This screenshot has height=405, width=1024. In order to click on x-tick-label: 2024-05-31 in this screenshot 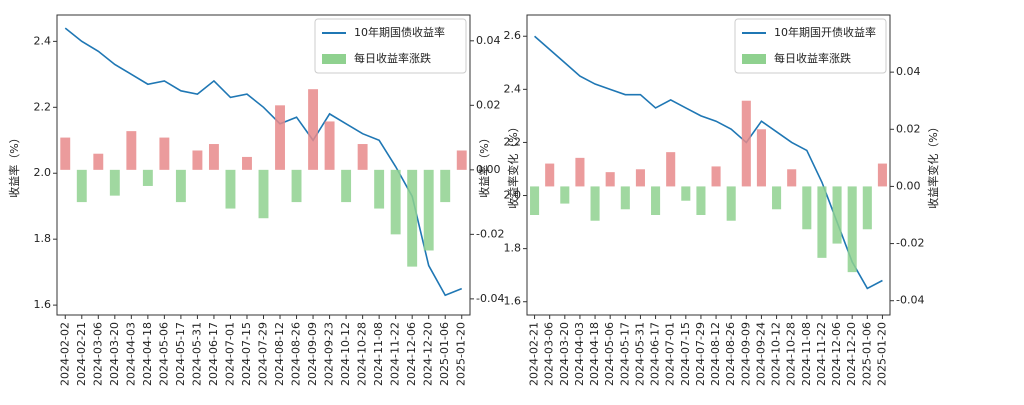, I will do `click(196, 354)`.